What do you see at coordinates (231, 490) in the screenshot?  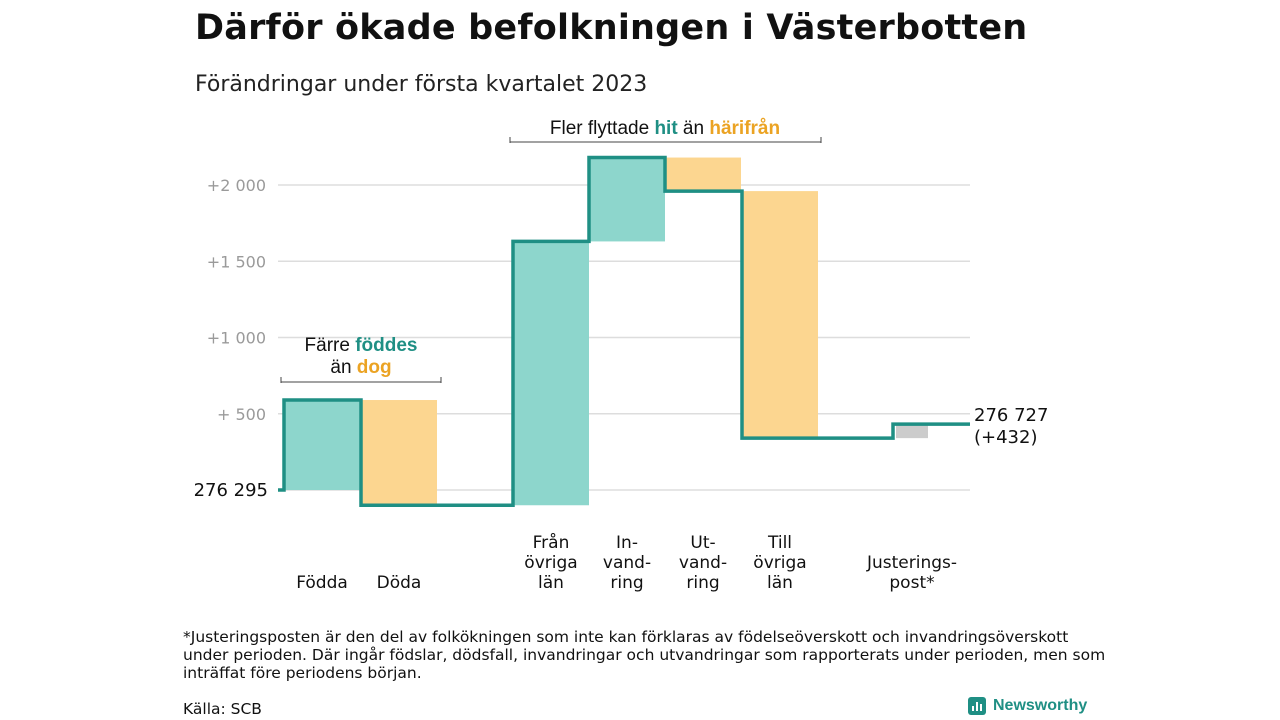 I see `start-value-label: 276 295` at bounding box center [231, 490].